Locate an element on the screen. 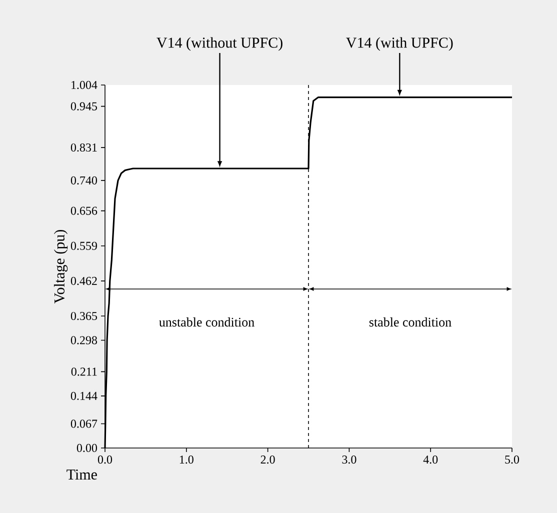 The width and height of the screenshot is (557, 513). x-tick-label: 1.0 is located at coordinates (187, 460).